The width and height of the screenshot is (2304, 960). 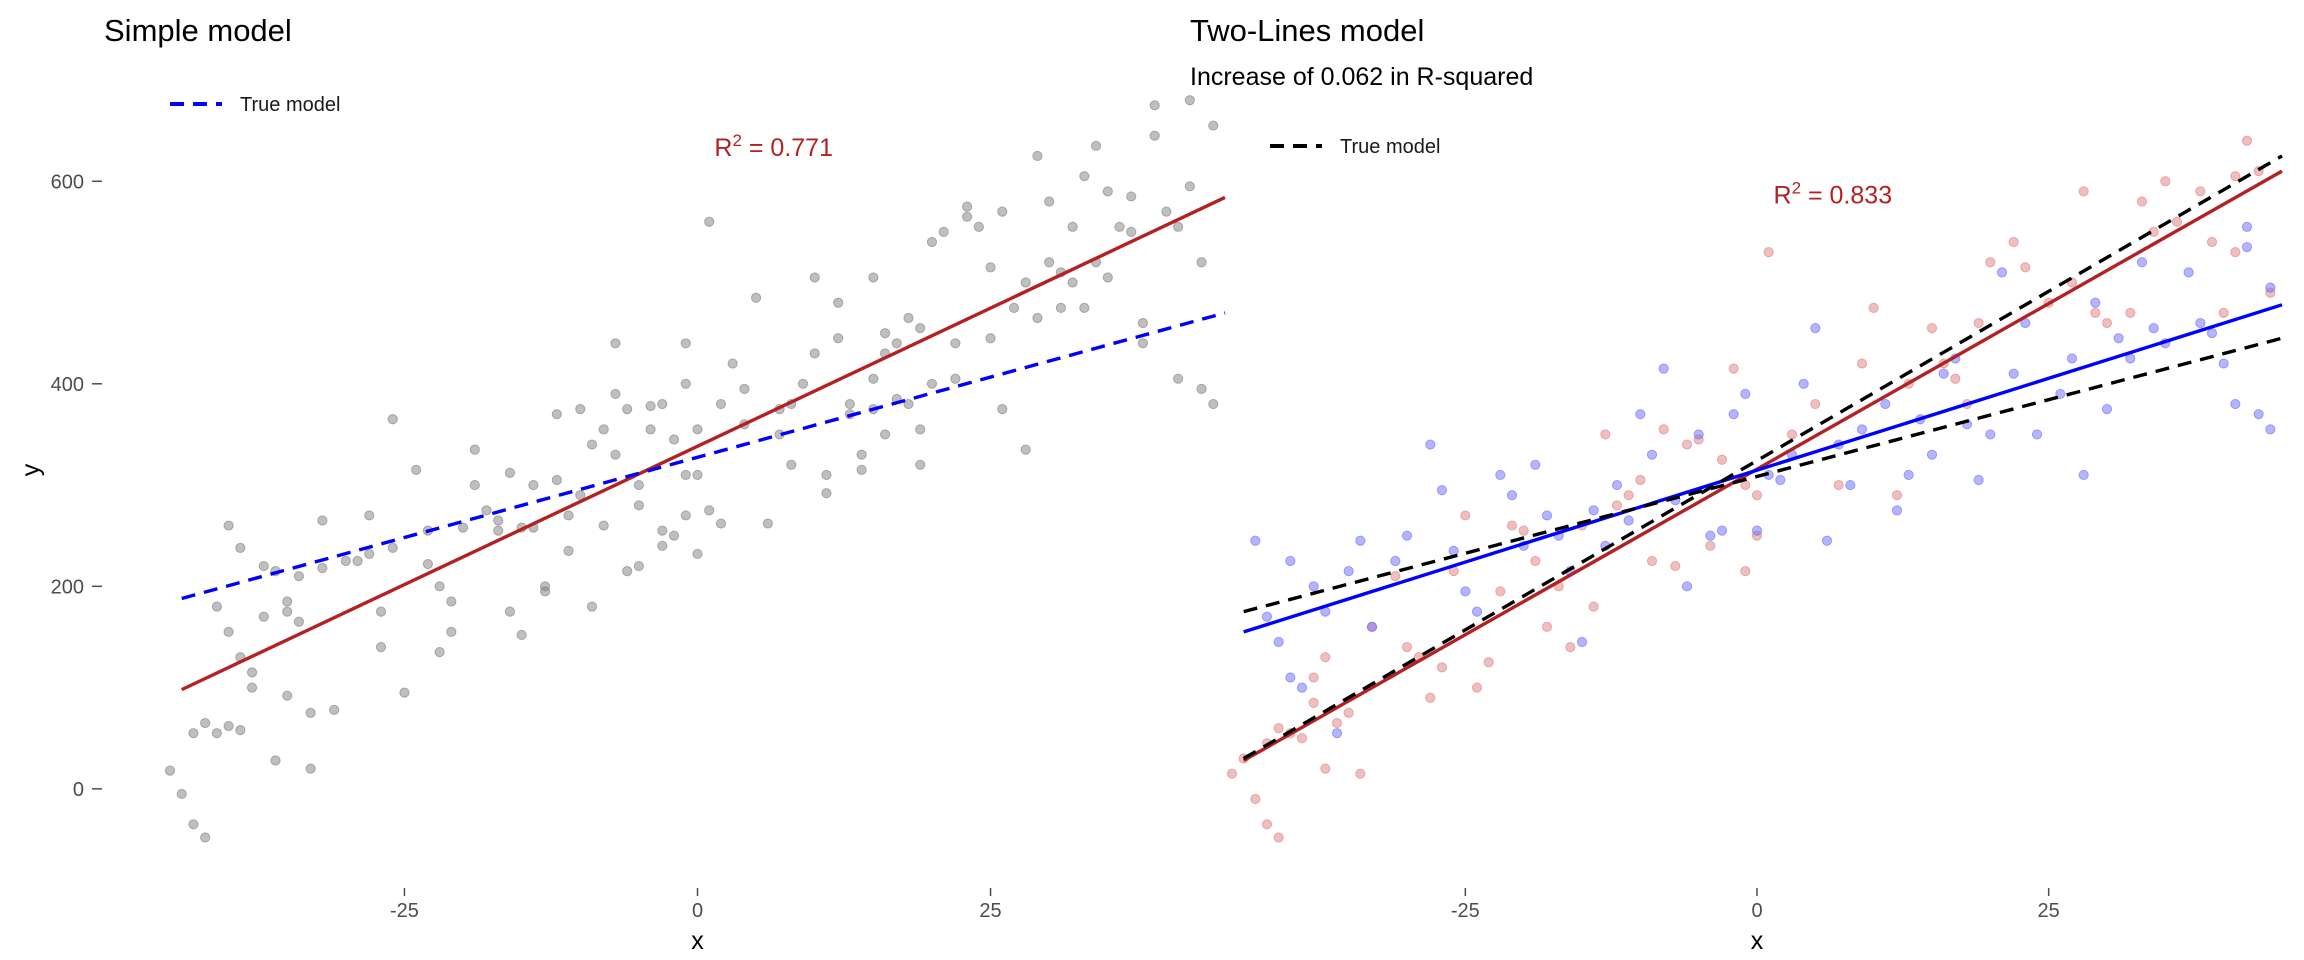 What do you see at coordinates (67, 385) in the screenshot?
I see `y-tick-label: 400` at bounding box center [67, 385].